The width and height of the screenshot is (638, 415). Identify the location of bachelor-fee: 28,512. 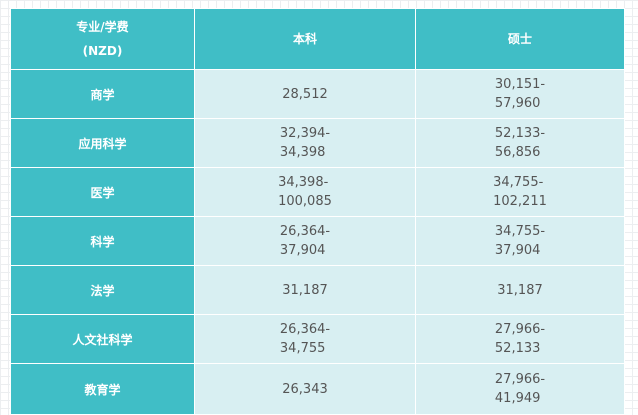
(305, 94).